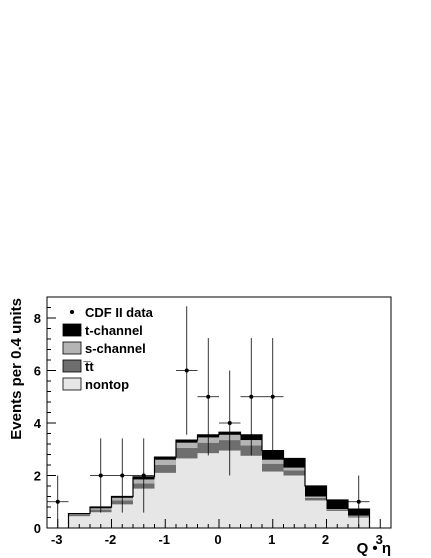 This screenshot has height=558, width=431. What do you see at coordinates (37, 318) in the screenshot?
I see `y-tick-label-4: 8` at bounding box center [37, 318].